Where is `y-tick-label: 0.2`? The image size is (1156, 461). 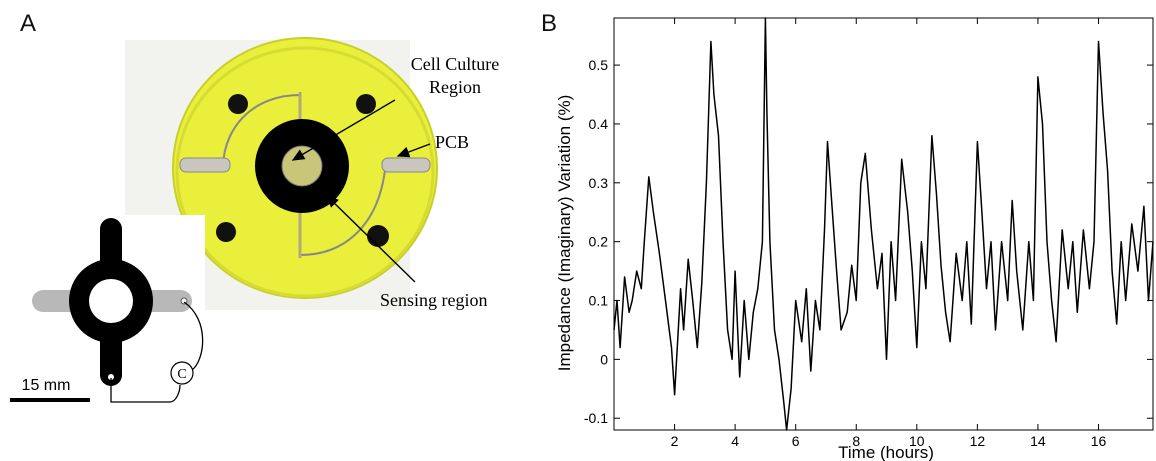 y-tick-label: 0.2 is located at coordinates (599, 242).